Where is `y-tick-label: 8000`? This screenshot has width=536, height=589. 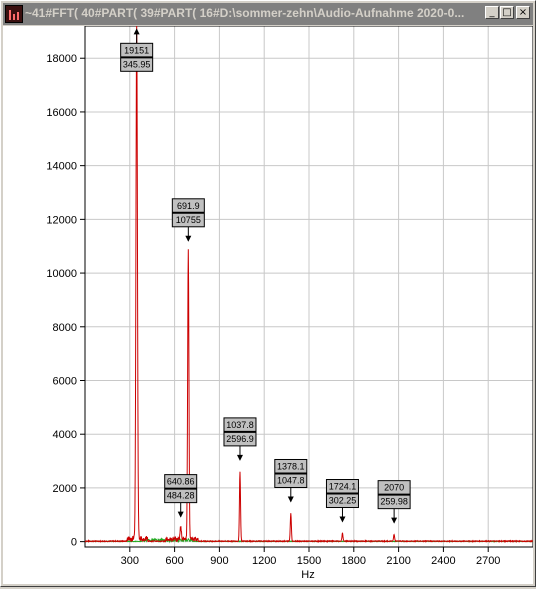 y-tick-label: 8000 is located at coordinates (65, 328).